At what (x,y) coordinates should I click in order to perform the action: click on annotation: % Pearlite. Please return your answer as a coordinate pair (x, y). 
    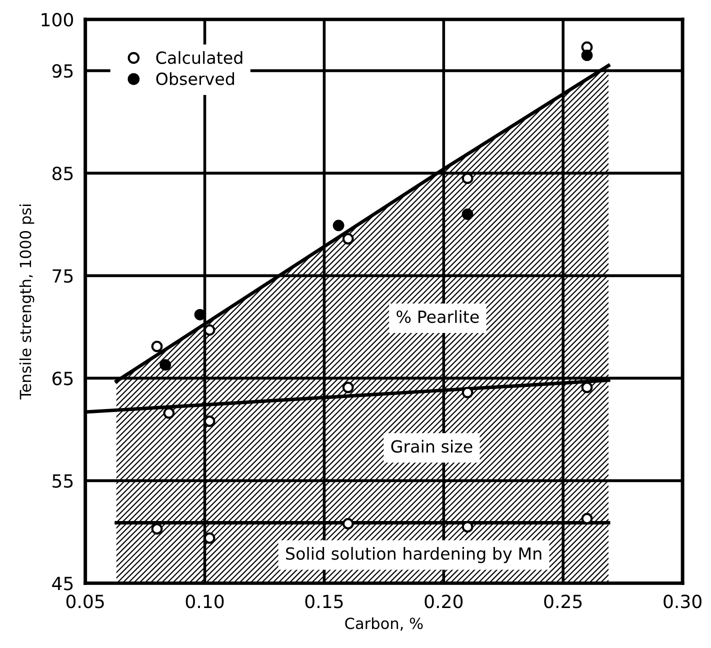
    Looking at the image, I should click on (437, 317).